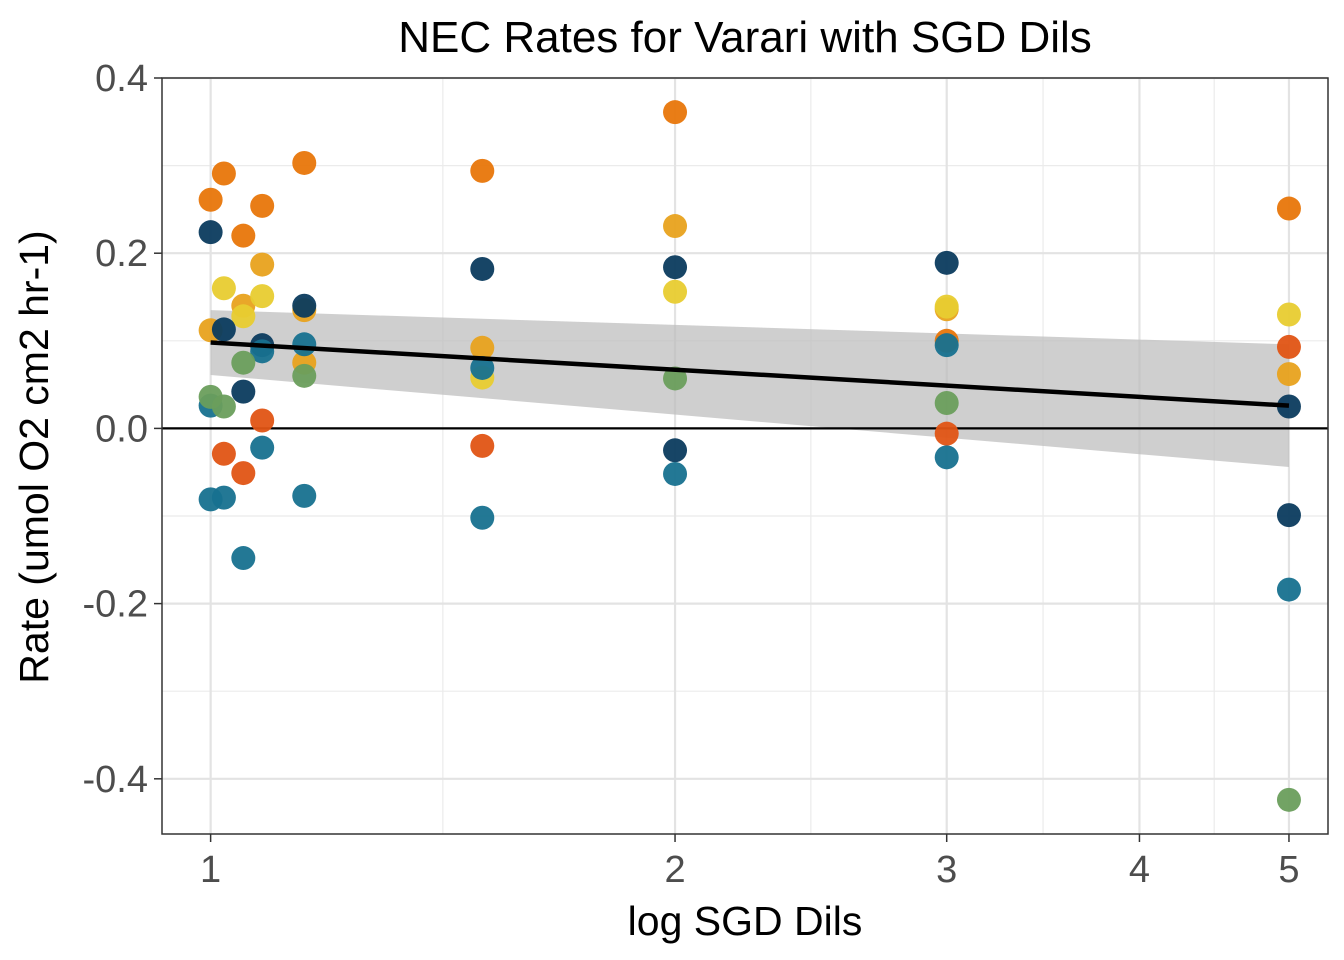 The height and width of the screenshot is (960, 1344). Describe the element at coordinates (121, 79) in the screenshot. I see `y-tick-label: 0.4` at that location.